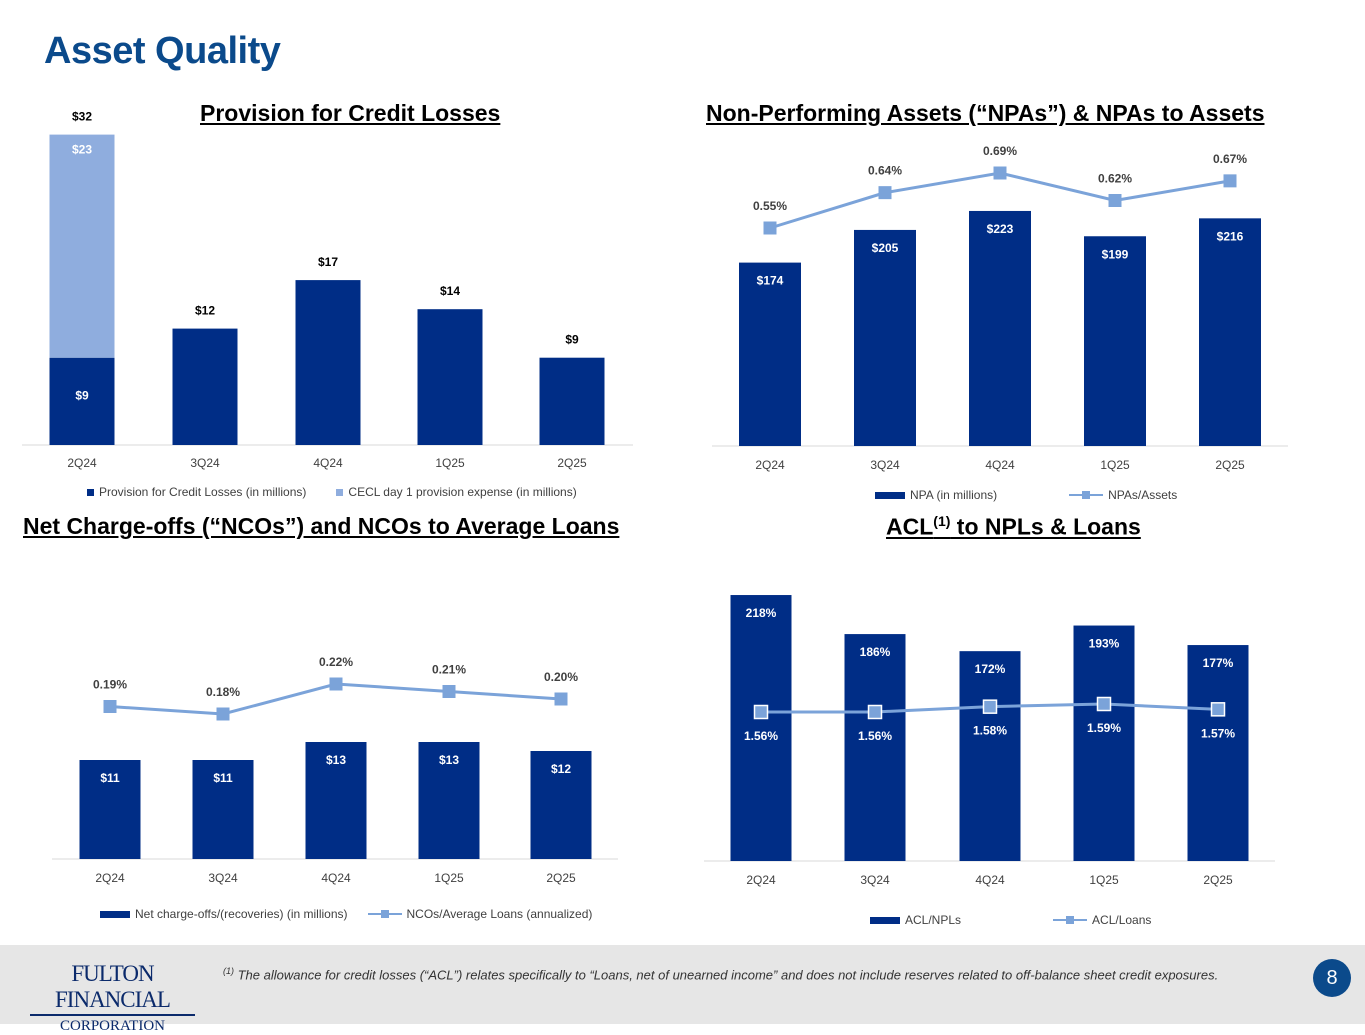  I want to click on logo-rule, so click(112, 1015).